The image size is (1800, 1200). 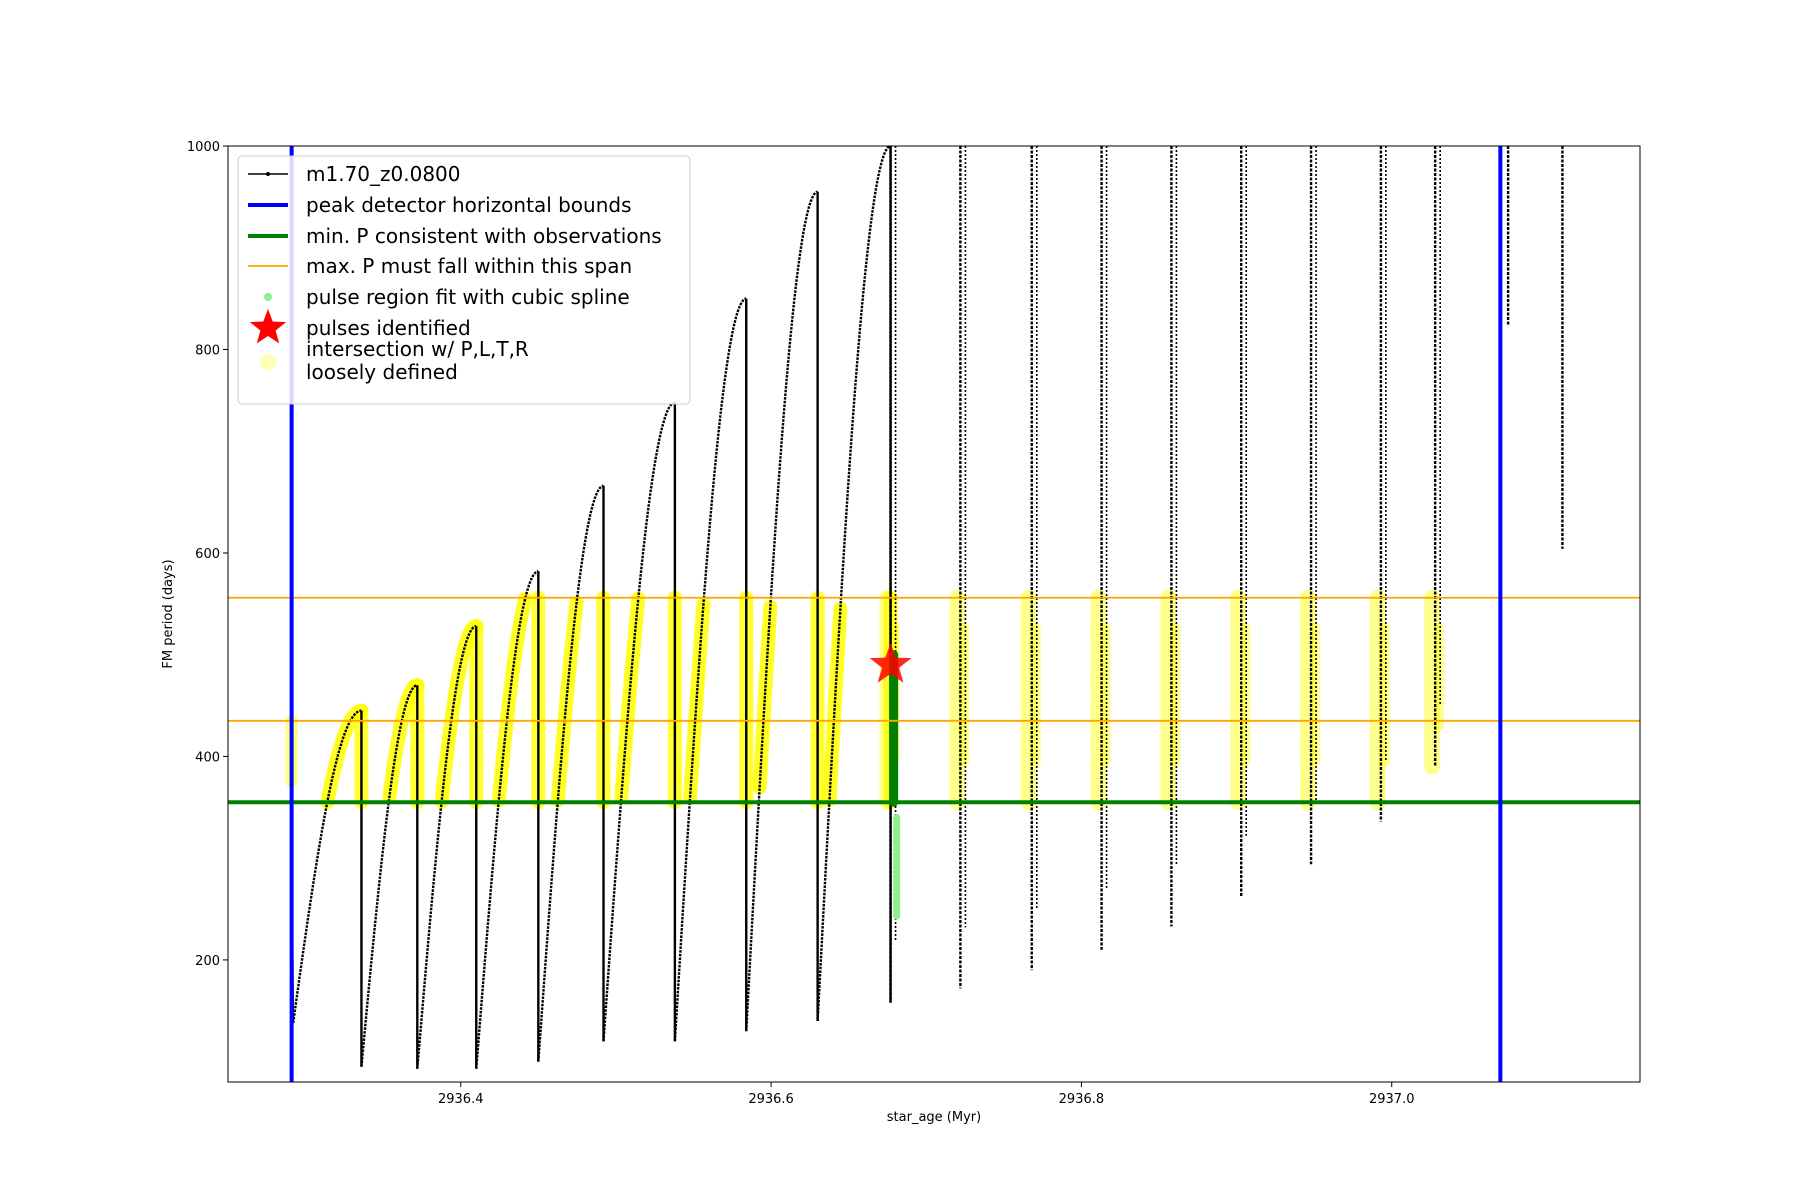 What do you see at coordinates (469, 205) in the screenshot?
I see `legend-label-2: peak detector horizontal bounds` at bounding box center [469, 205].